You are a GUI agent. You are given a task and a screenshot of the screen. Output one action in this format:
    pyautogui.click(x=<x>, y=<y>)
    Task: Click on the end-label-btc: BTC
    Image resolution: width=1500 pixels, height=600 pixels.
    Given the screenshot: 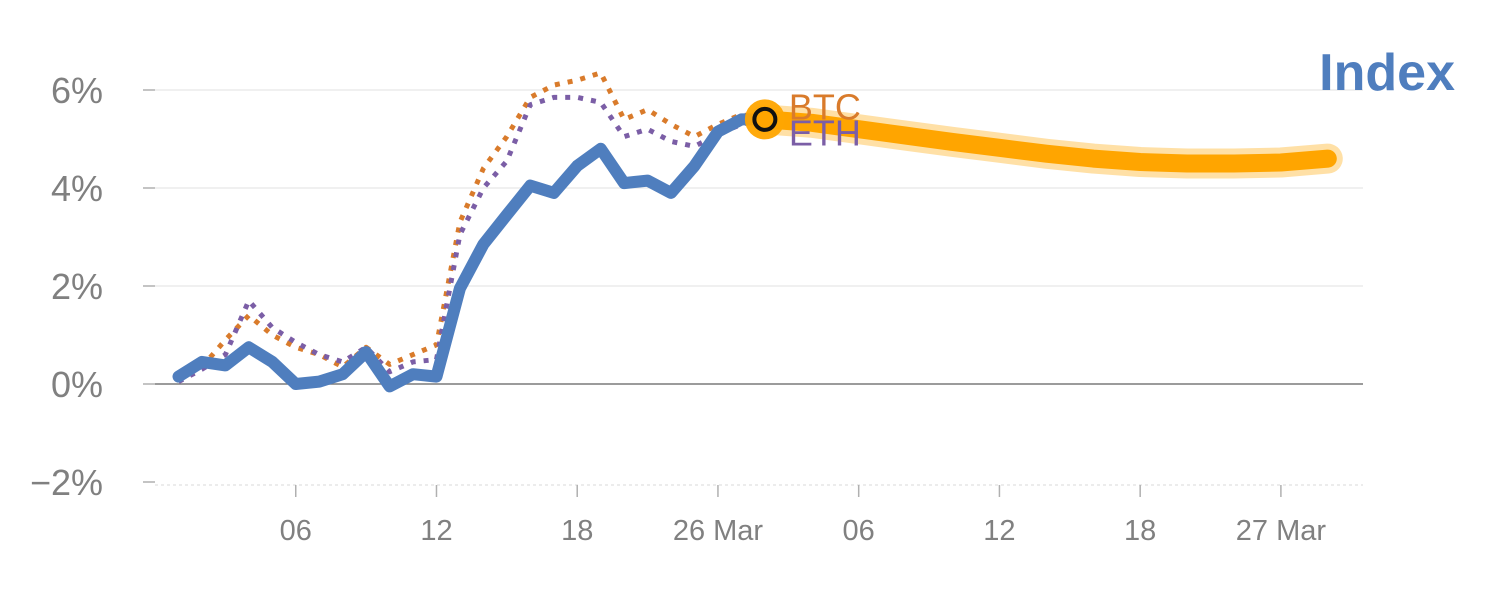 What is the action you would take?
    pyautogui.click(x=825, y=106)
    